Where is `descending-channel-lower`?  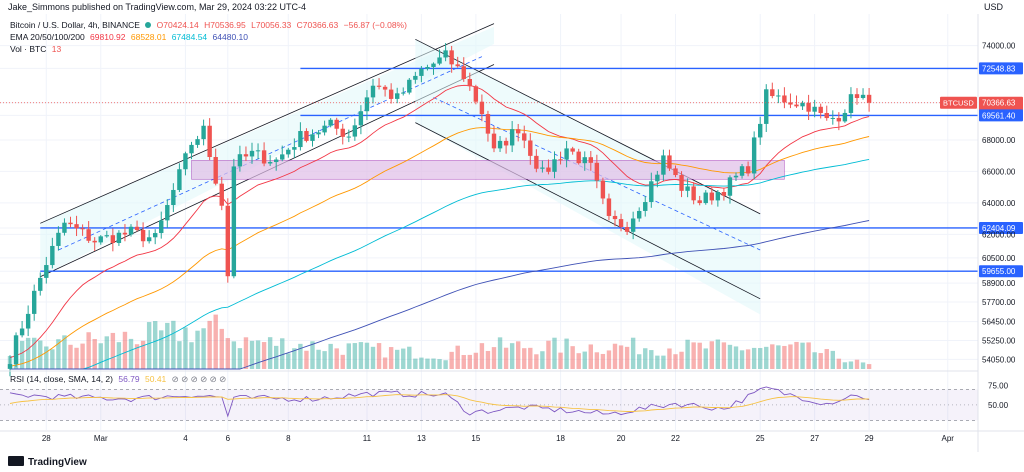 descending-channel-lower is located at coordinates (588, 211).